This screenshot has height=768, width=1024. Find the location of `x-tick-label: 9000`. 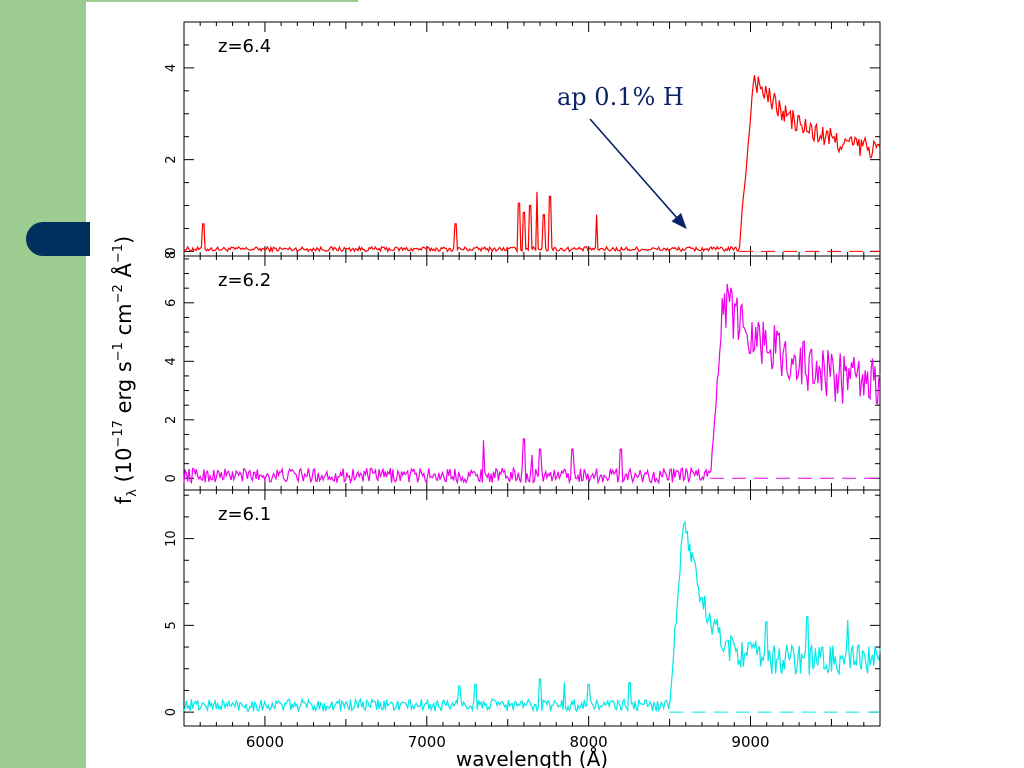

x-tick-label: 9000 is located at coordinates (750, 742).